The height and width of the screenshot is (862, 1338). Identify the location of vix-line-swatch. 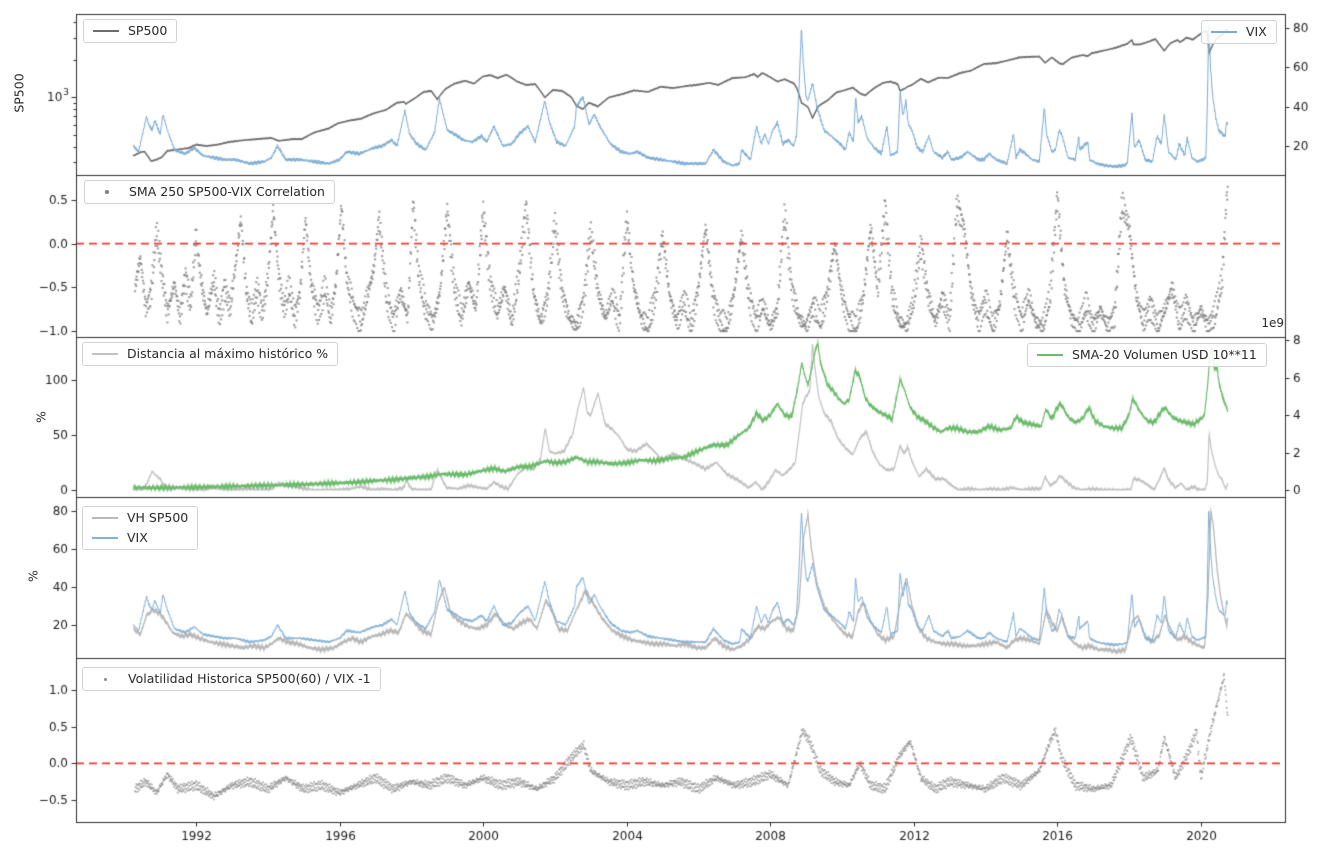
(1224, 32).